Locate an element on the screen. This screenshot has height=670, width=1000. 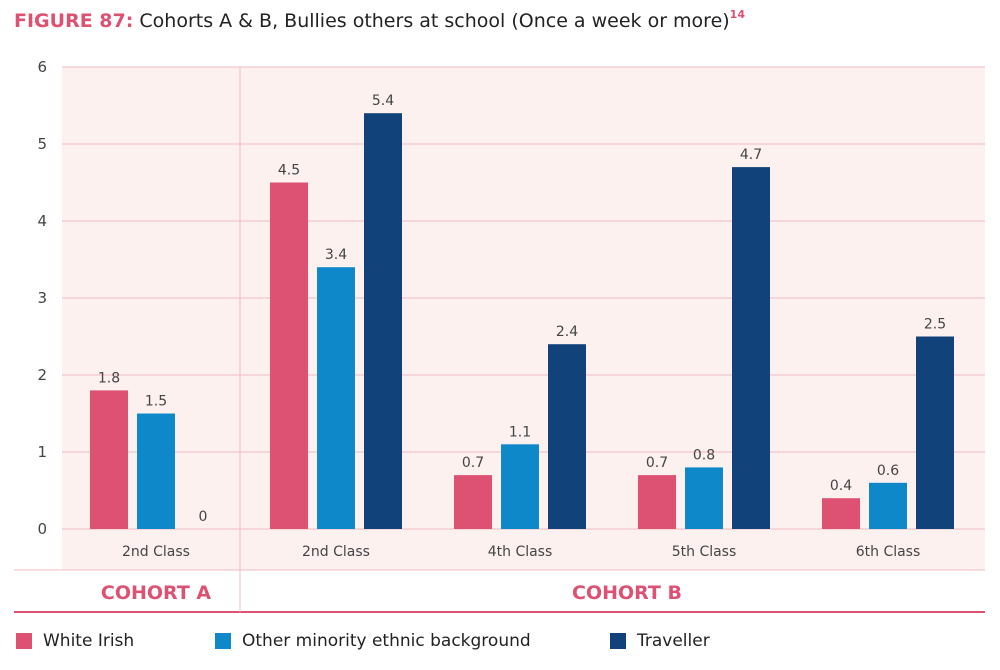
data-label: 1.1 is located at coordinates (520, 432).